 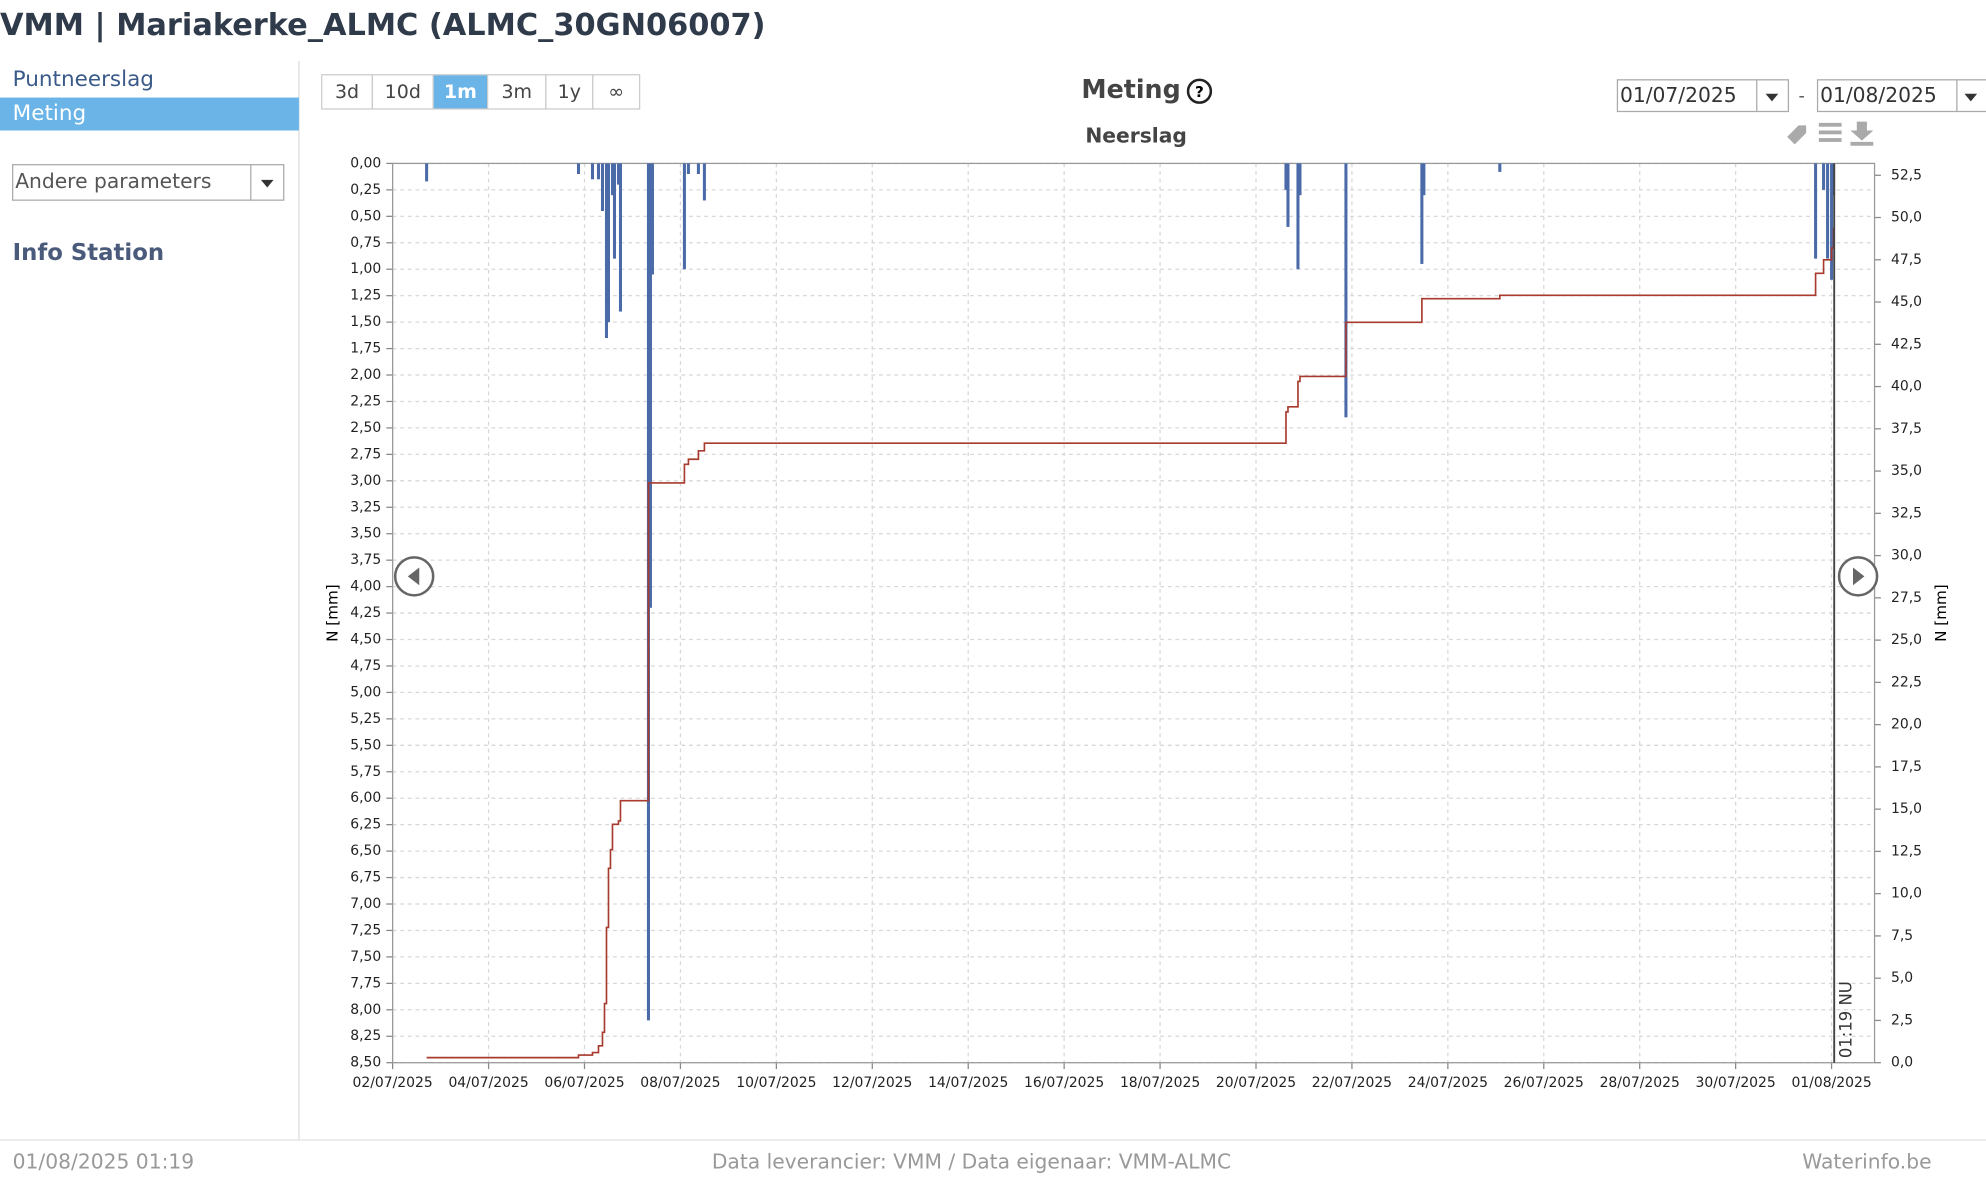 I want to click on nav-prev, so click(x=414, y=576).